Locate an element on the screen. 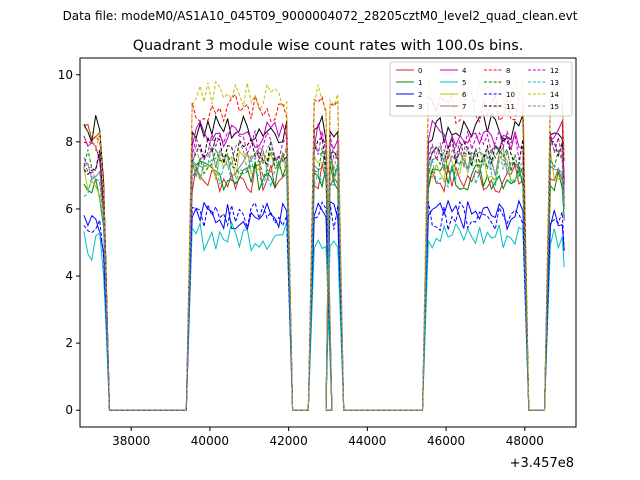  y-axis: 0 2 4 6 8 10 is located at coordinates (69, 242).